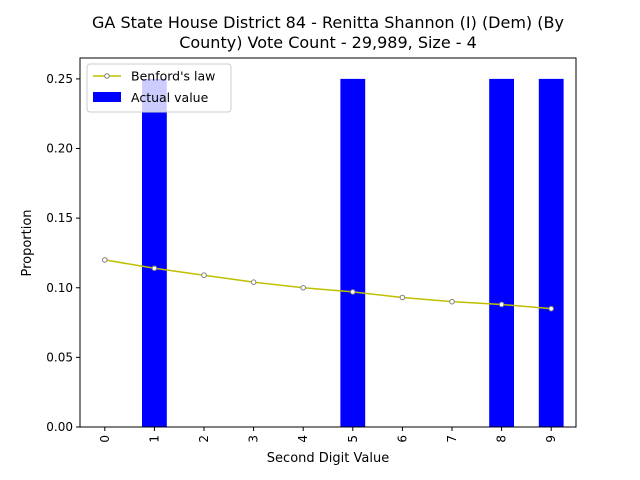 The width and height of the screenshot is (640, 480). Describe the element at coordinates (105, 439) in the screenshot. I see `x-tick-label-0: 0` at that location.